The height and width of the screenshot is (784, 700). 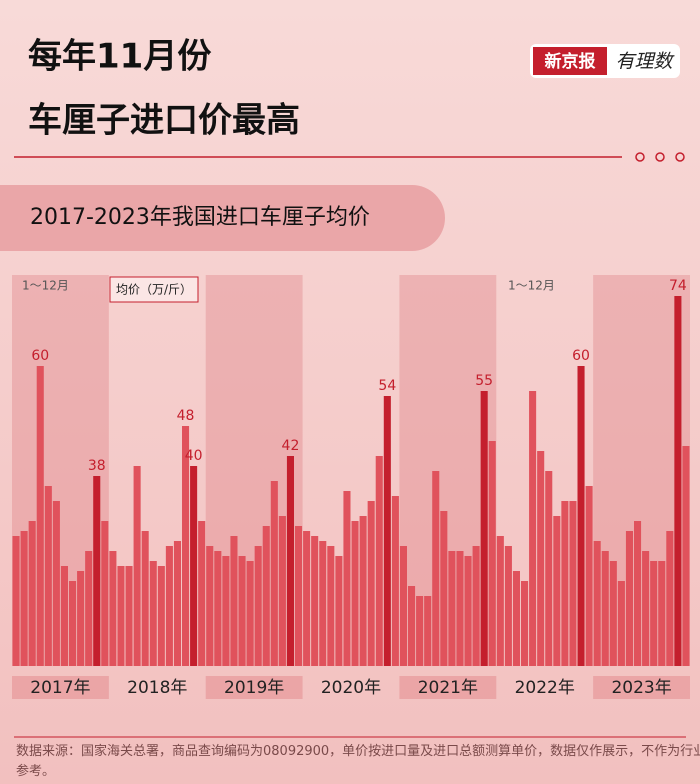 What do you see at coordinates (387, 386) in the screenshot?
I see `data-label: 54` at bounding box center [387, 386].